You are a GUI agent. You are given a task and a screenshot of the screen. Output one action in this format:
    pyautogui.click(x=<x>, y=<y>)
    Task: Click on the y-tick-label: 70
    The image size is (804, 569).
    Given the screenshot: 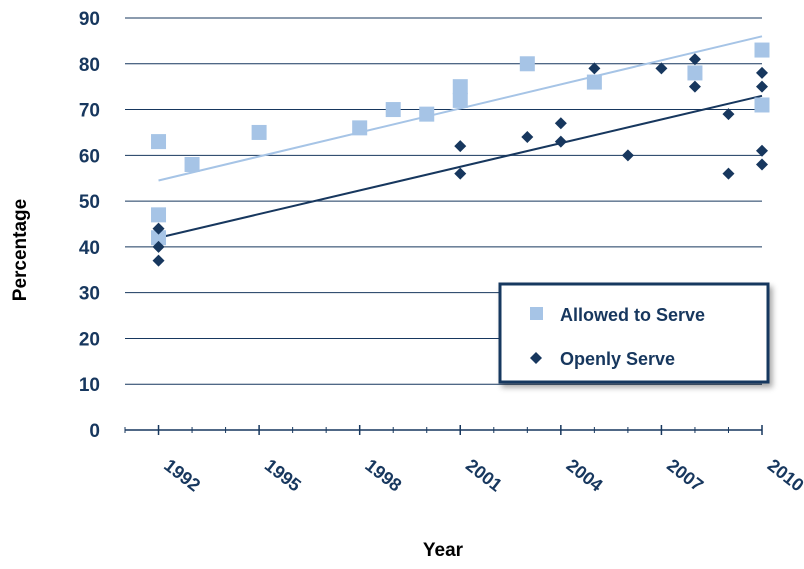 What is the action you would take?
    pyautogui.click(x=89, y=111)
    